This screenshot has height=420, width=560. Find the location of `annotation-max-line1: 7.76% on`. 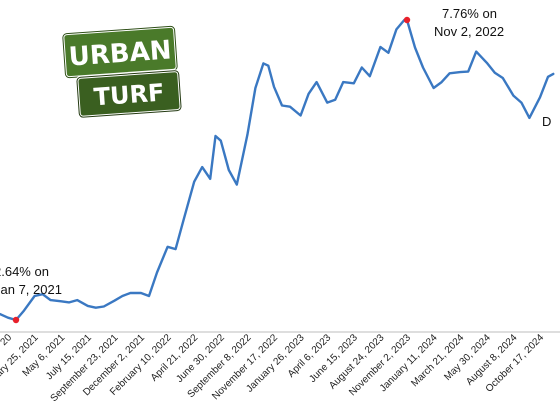

annotation-max-line1: 7.76% on is located at coordinates (469, 13).